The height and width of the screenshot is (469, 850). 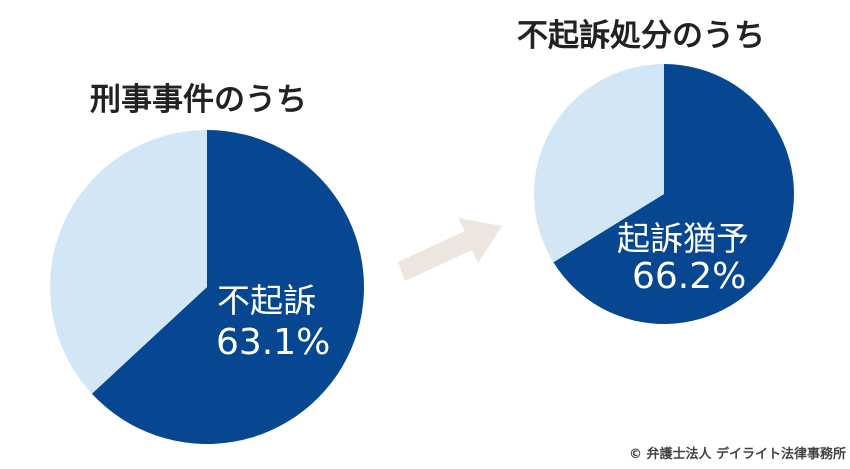 I want to click on right-slice-percent: 66.2%, so click(x=689, y=276).